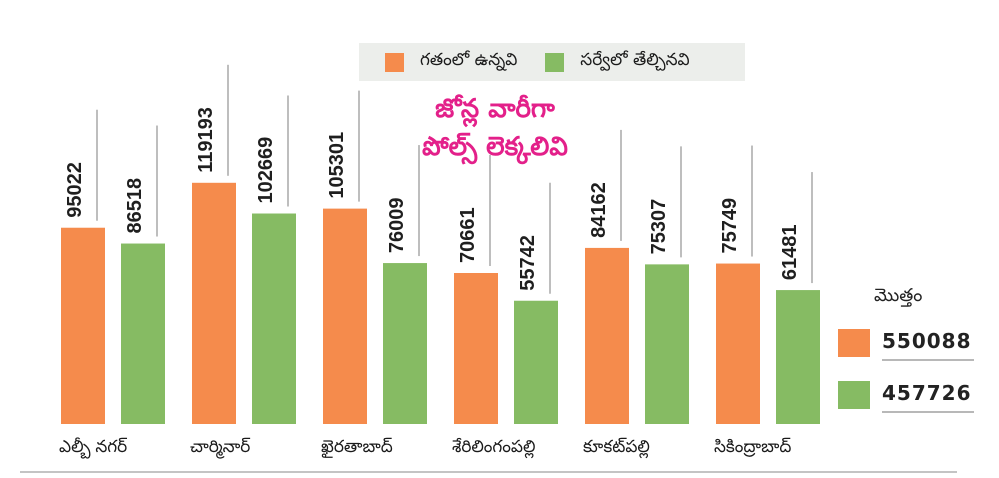 Image resolution: width=999 pixels, height=478 pixels. I want to click on data-label: 76009, so click(397, 225).